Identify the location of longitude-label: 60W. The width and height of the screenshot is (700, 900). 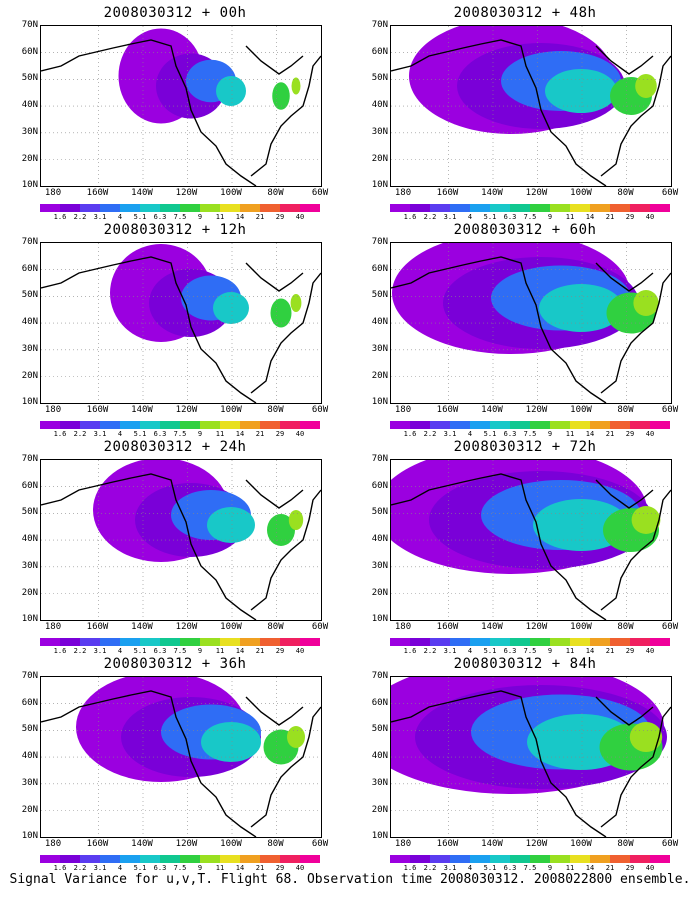
(320, 193).